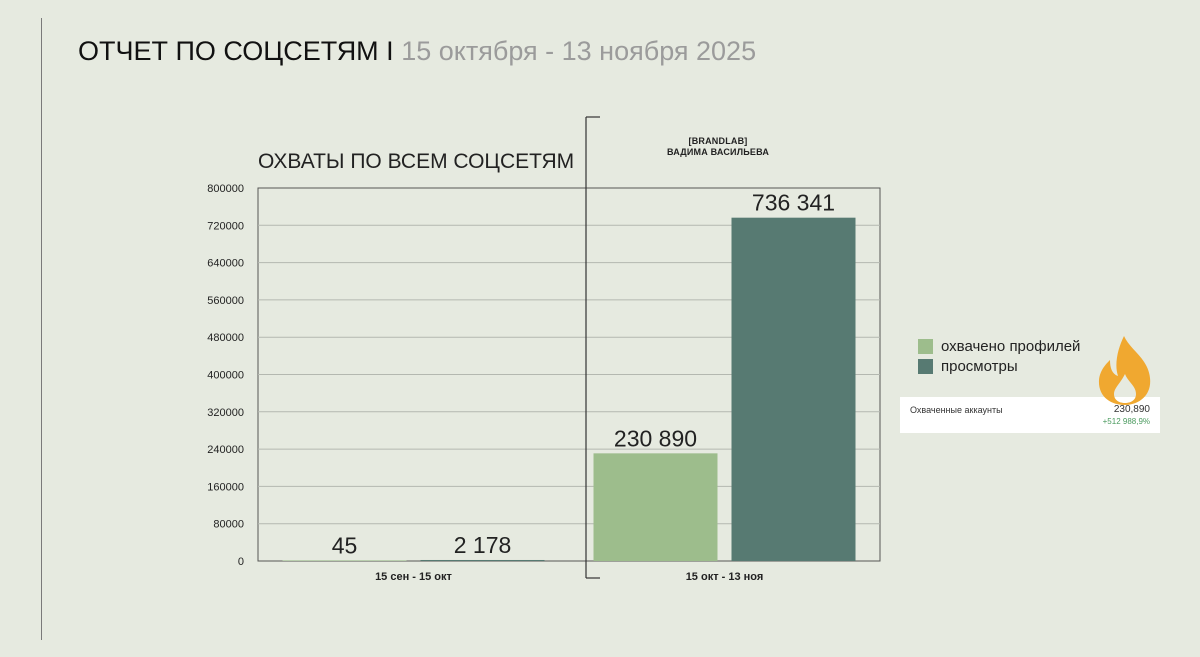  Describe the element at coordinates (655, 438) in the screenshot. I see `bar-value-label: 230 890` at that location.